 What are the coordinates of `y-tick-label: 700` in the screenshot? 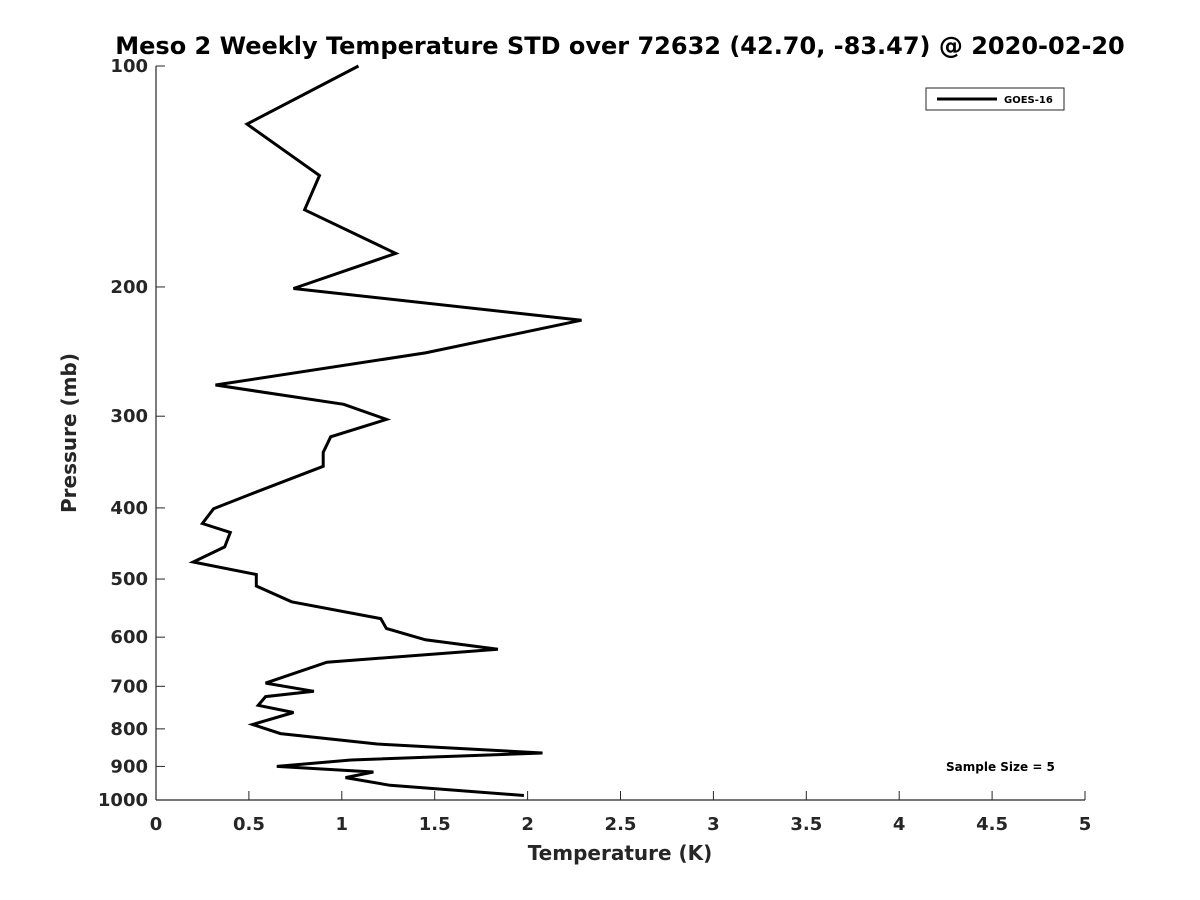 It's located at (129, 686).